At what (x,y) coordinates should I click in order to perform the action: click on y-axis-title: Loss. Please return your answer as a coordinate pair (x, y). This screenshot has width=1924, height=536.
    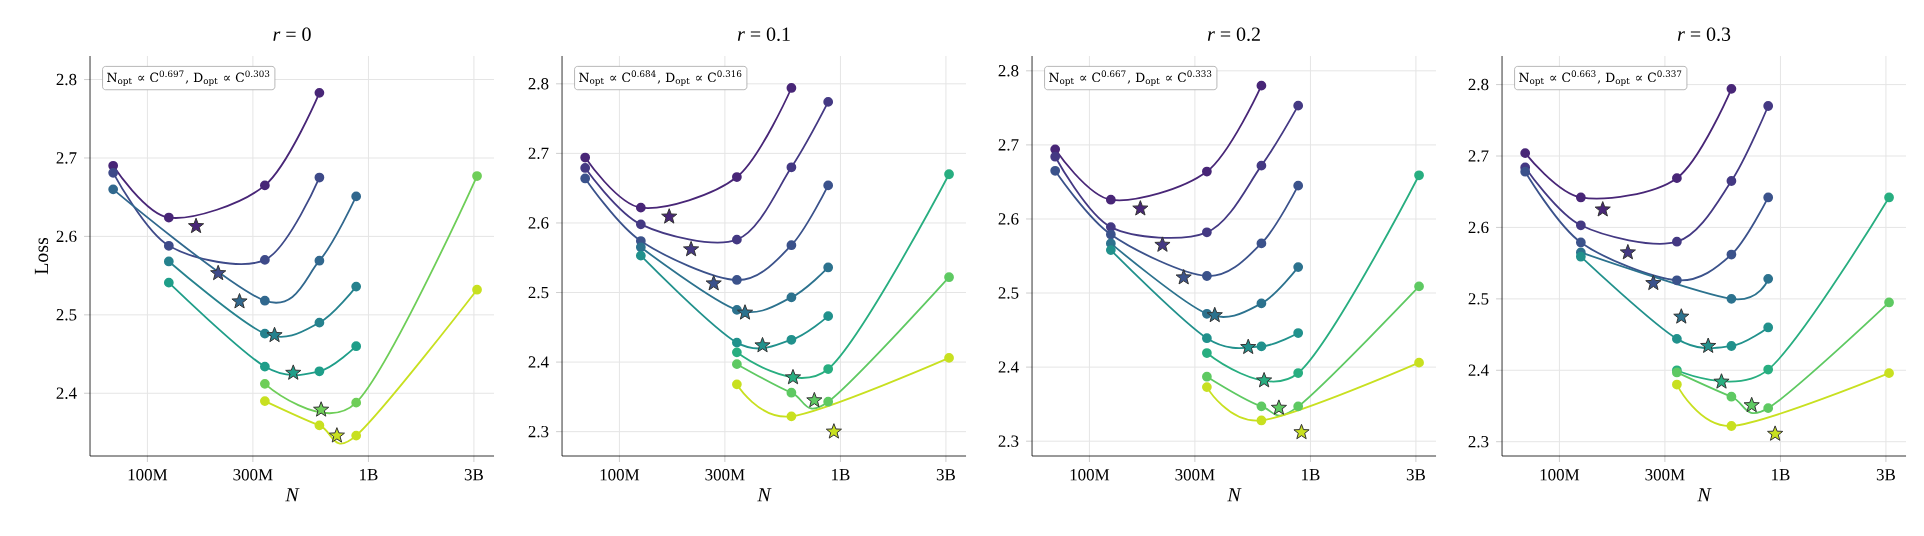
    Looking at the image, I should click on (41, 256).